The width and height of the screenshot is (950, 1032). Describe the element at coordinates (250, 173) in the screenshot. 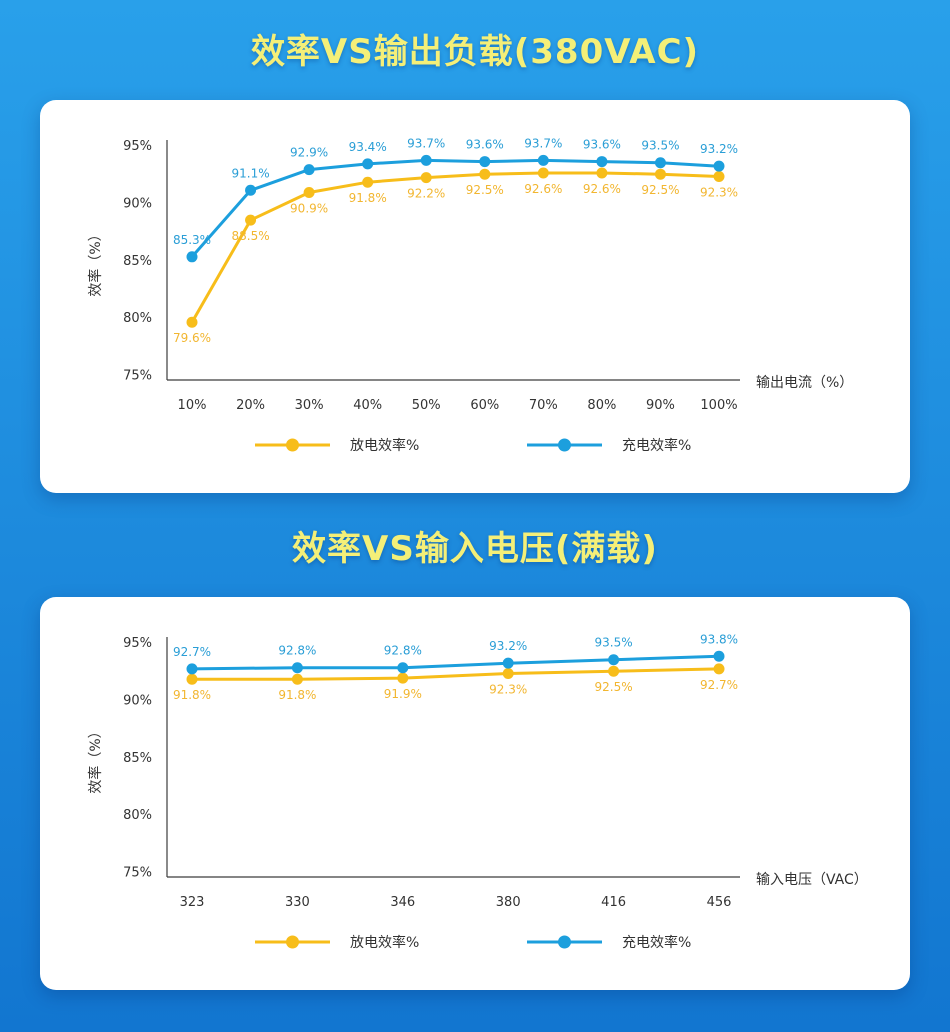

I see `charge-efficiency-data-label: 91.1%` at that location.